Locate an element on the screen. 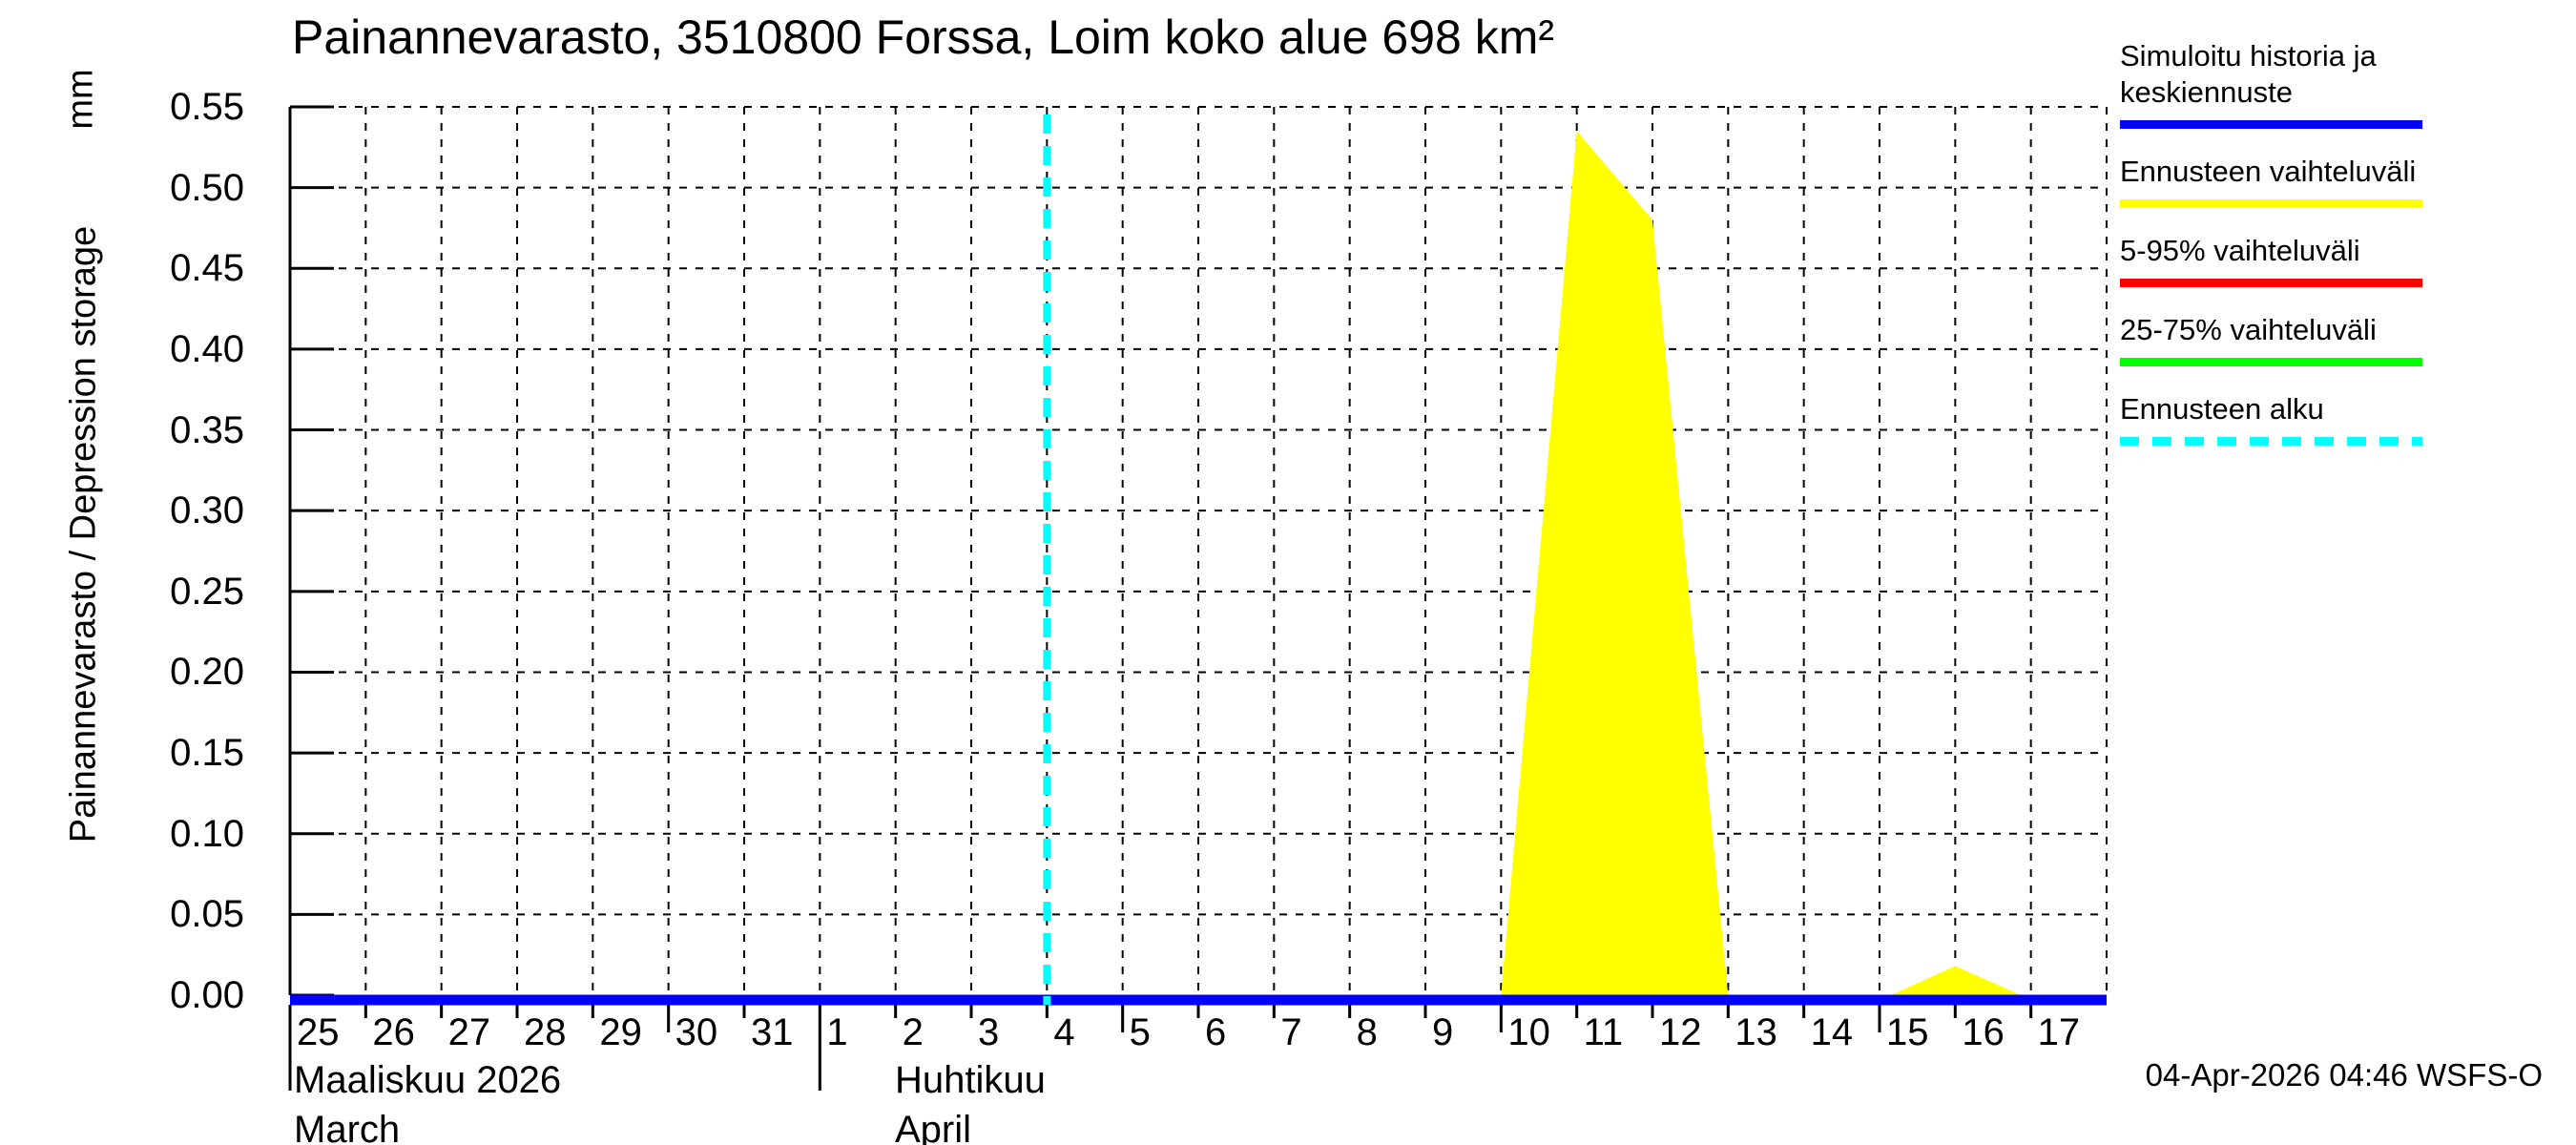 The width and height of the screenshot is (2576, 1145). legend-item: Ennusteen alku is located at coordinates (2282, 418).